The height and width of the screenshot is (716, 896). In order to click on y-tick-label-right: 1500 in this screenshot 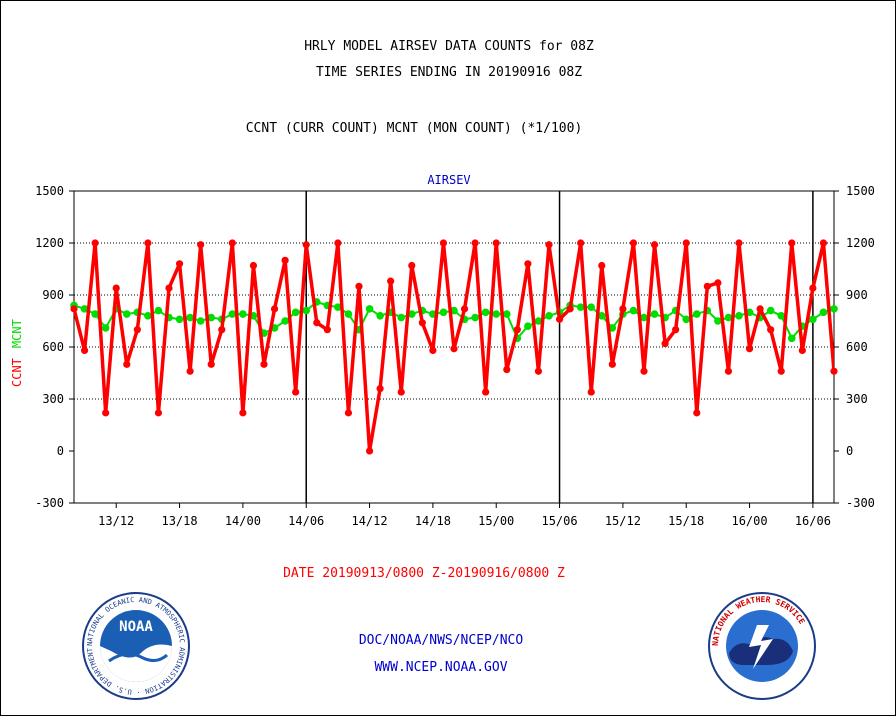, I will do `click(860, 191)`.